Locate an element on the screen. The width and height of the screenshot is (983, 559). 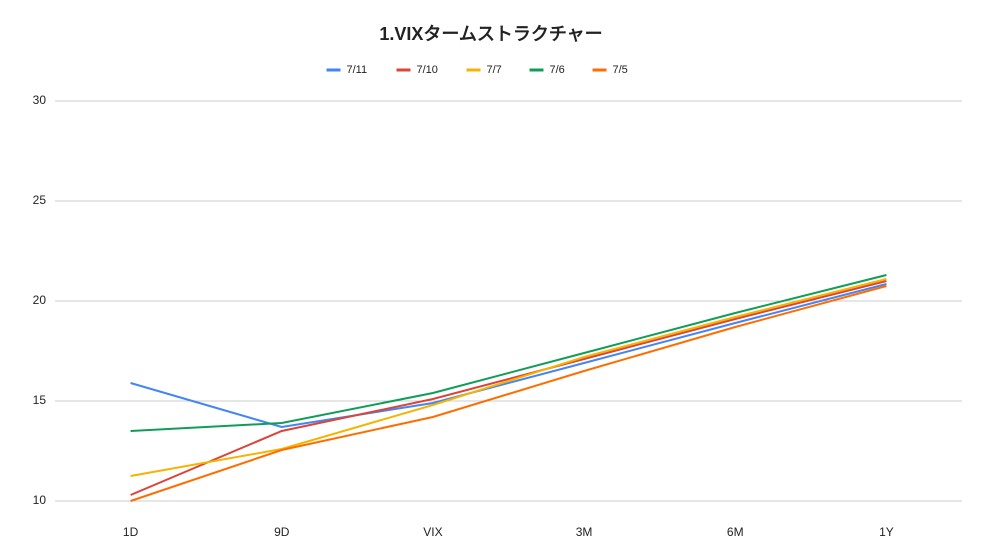
x-tick-label: 3M is located at coordinates (584, 532).